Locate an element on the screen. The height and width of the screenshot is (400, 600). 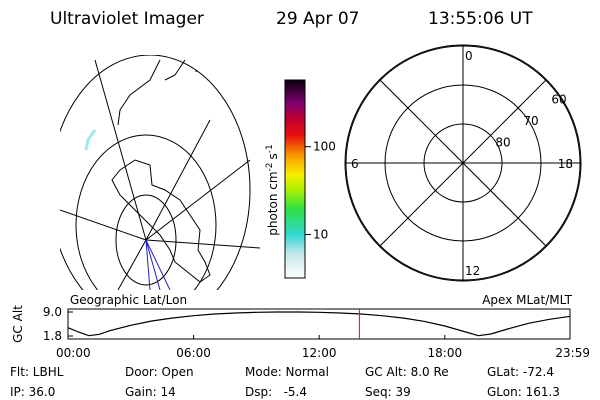
color-bar is located at coordinates (295, 179).